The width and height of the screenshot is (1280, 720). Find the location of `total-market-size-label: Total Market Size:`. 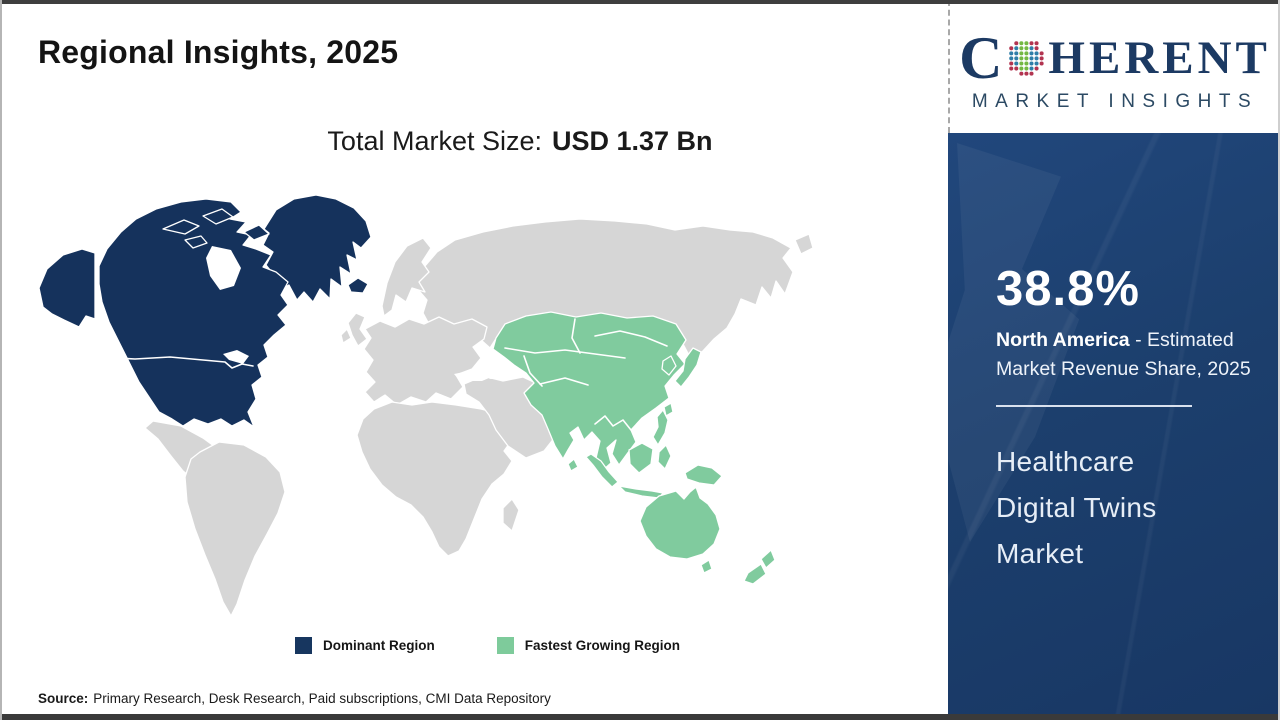

total-market-size-label: Total Market Size: is located at coordinates (434, 141).